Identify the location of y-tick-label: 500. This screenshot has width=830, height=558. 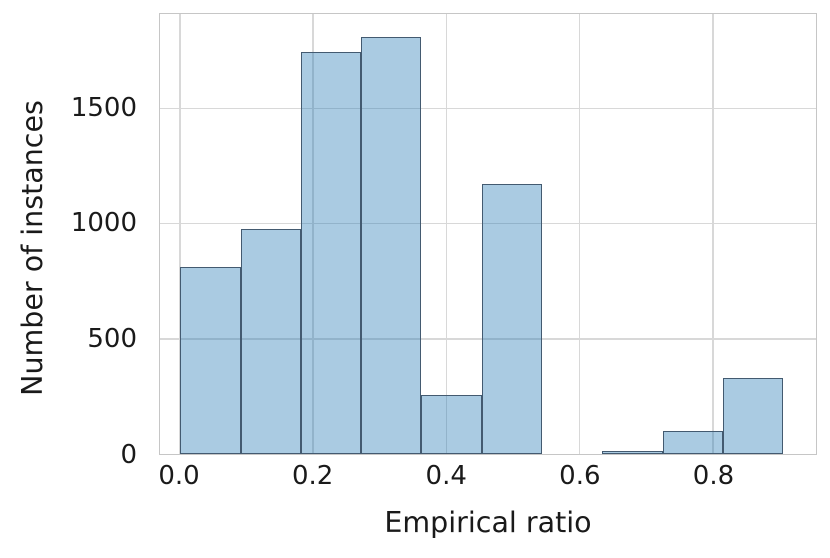
(112, 339).